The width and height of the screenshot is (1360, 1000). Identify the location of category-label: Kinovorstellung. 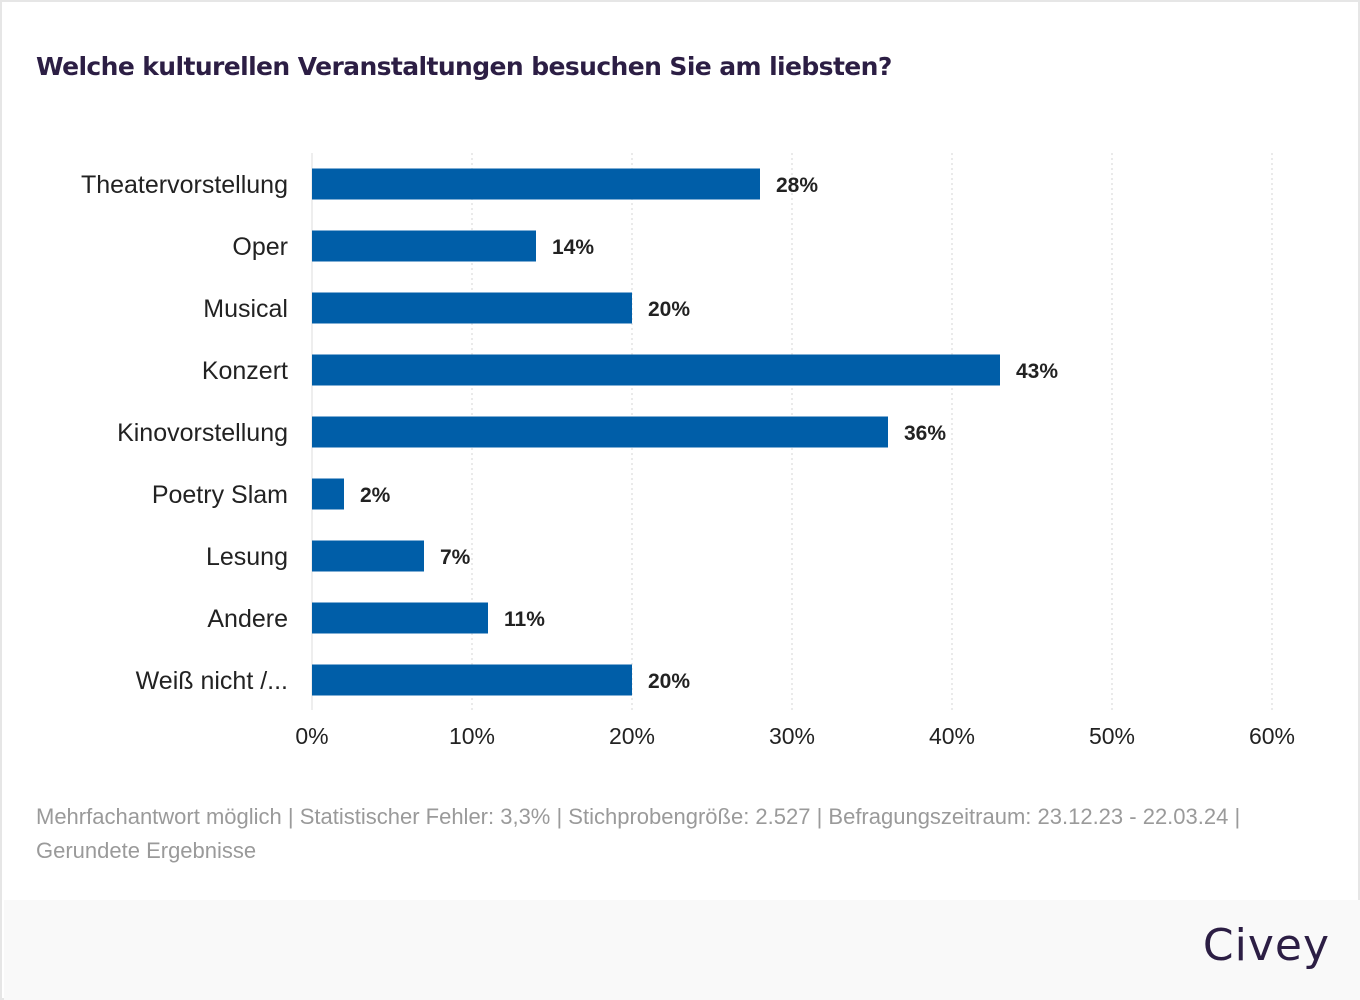
(202, 433).